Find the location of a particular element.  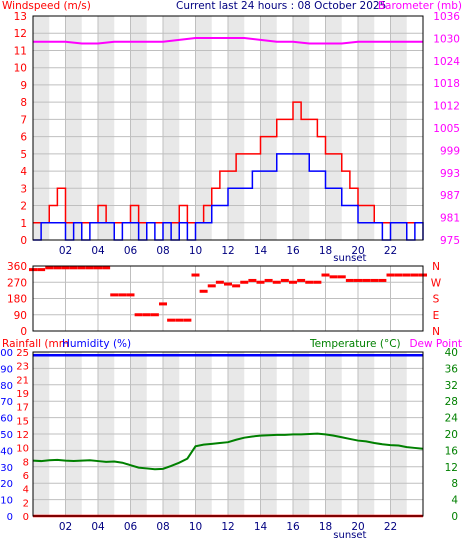

y-tick-label: 3 is located at coordinates (23, 189).